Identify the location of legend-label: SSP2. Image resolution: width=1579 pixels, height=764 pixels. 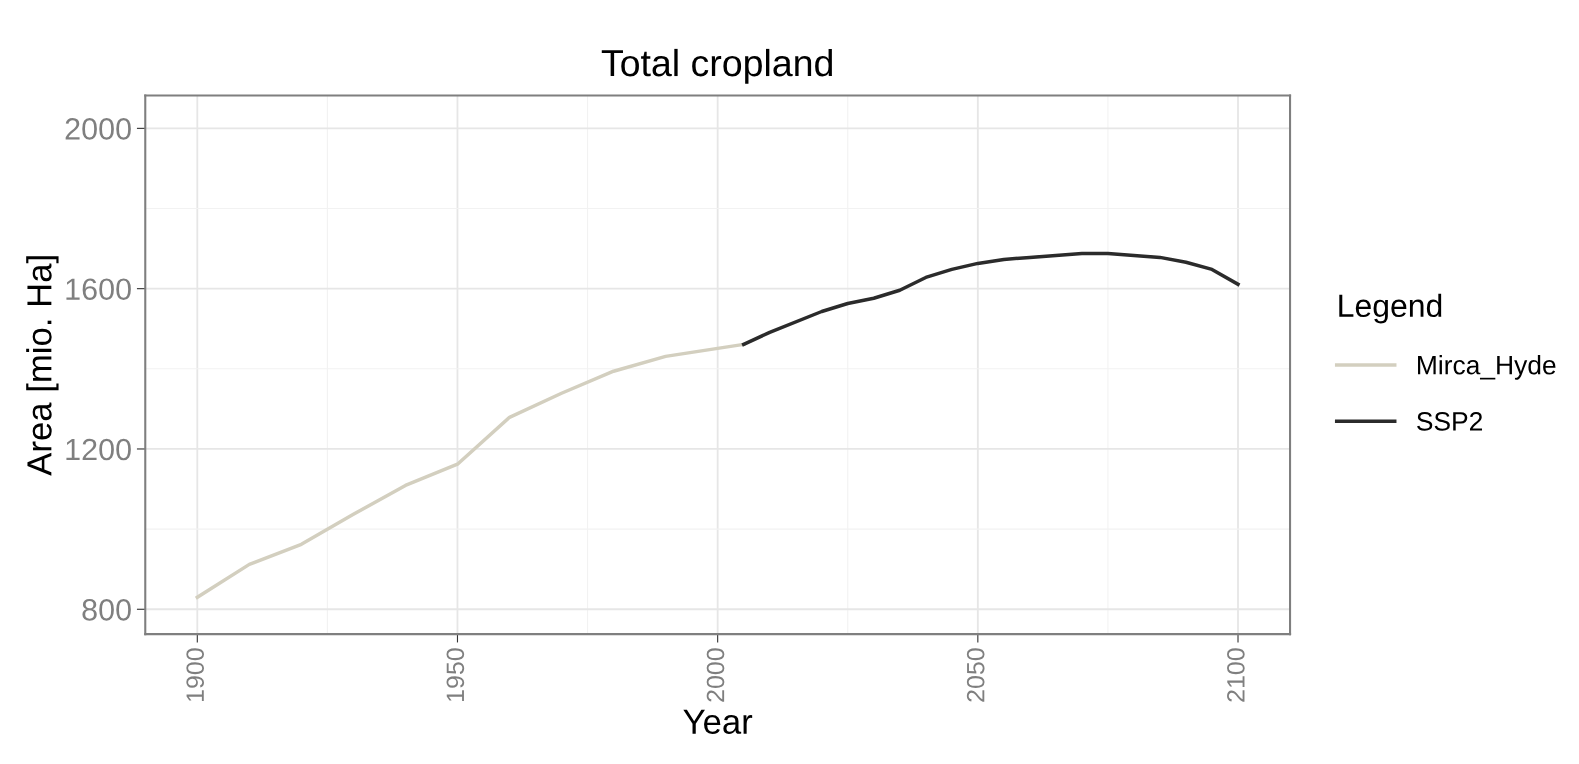
(1450, 421).